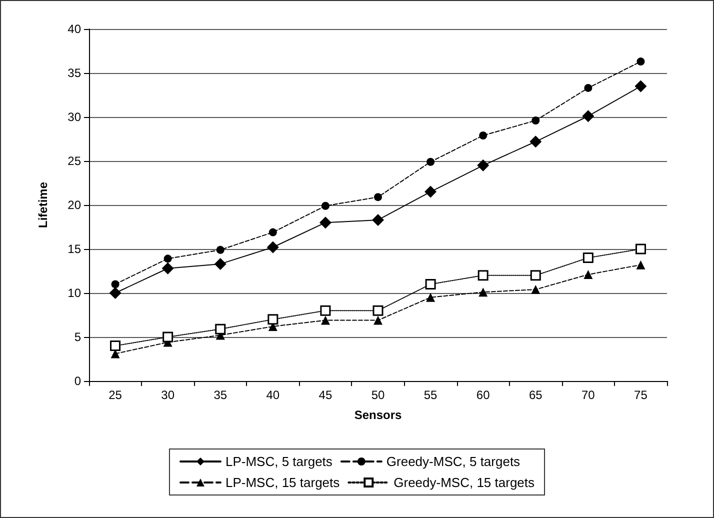 Image resolution: width=714 pixels, height=518 pixels. What do you see at coordinates (325, 395) in the screenshot?
I see `x-tick-label: 45` at bounding box center [325, 395].